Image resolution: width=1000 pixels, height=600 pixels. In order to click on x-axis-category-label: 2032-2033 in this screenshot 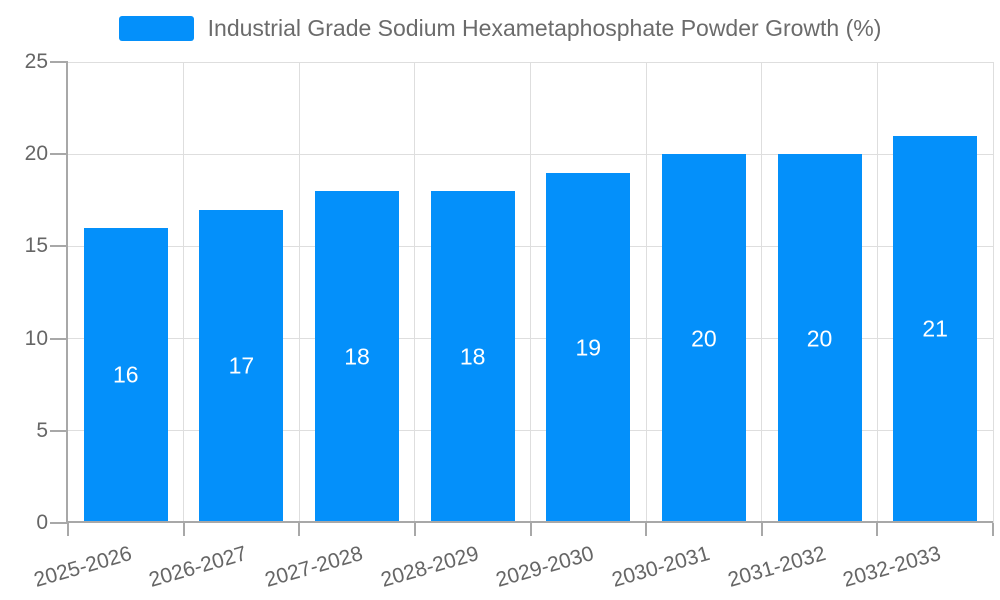, I will do `click(892, 567)`.